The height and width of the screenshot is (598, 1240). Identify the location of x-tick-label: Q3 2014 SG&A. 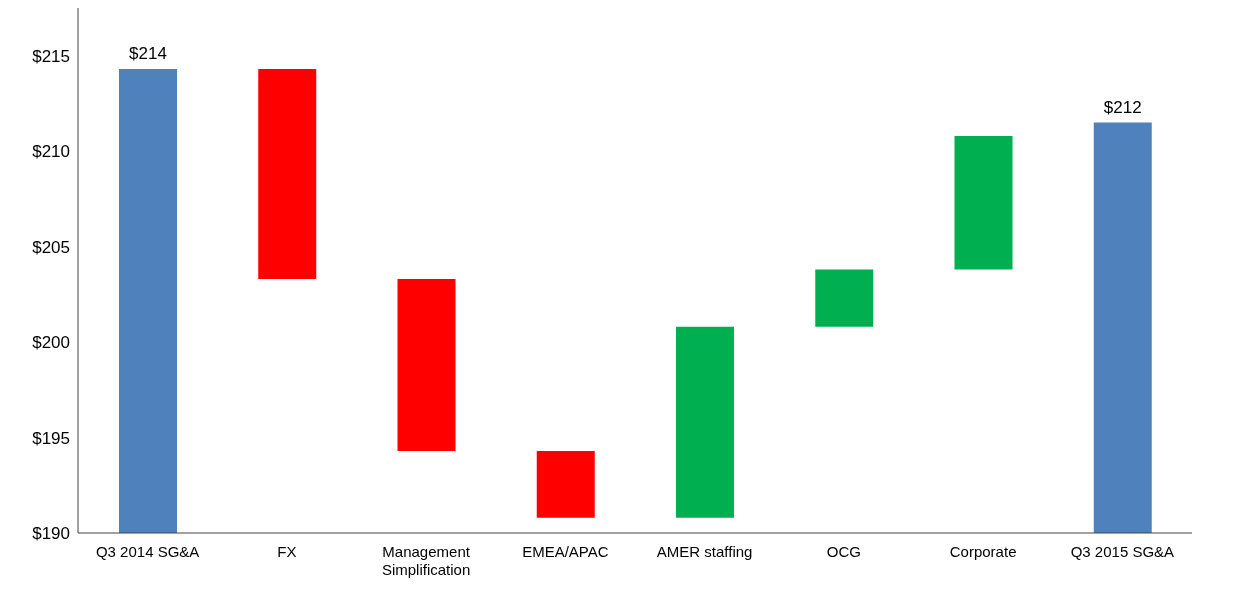
(147, 551).